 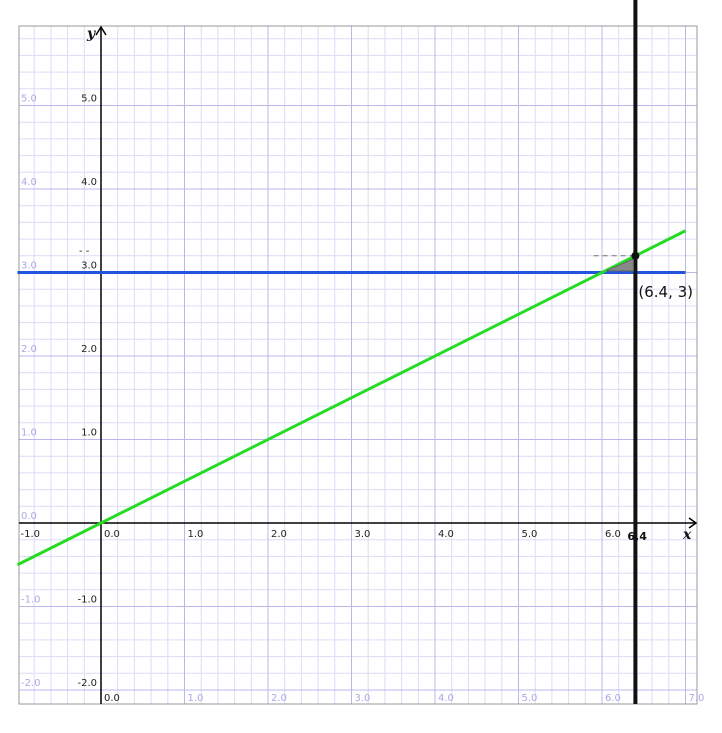 I want to click on x-tick-label-bottom: 2.0, so click(x=279, y=698).